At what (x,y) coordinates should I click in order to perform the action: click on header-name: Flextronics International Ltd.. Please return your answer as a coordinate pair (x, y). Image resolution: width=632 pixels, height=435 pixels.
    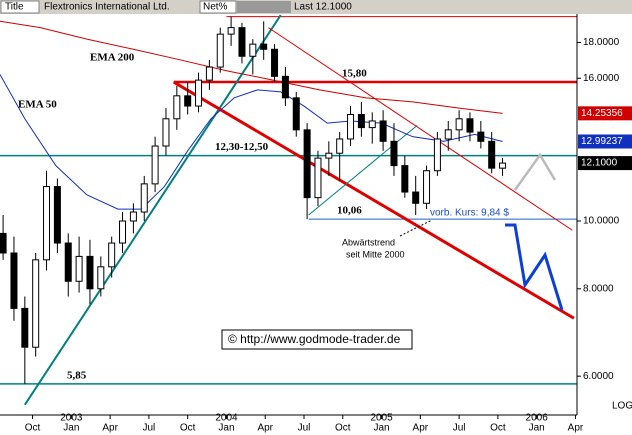
    Looking at the image, I should click on (107, 7).